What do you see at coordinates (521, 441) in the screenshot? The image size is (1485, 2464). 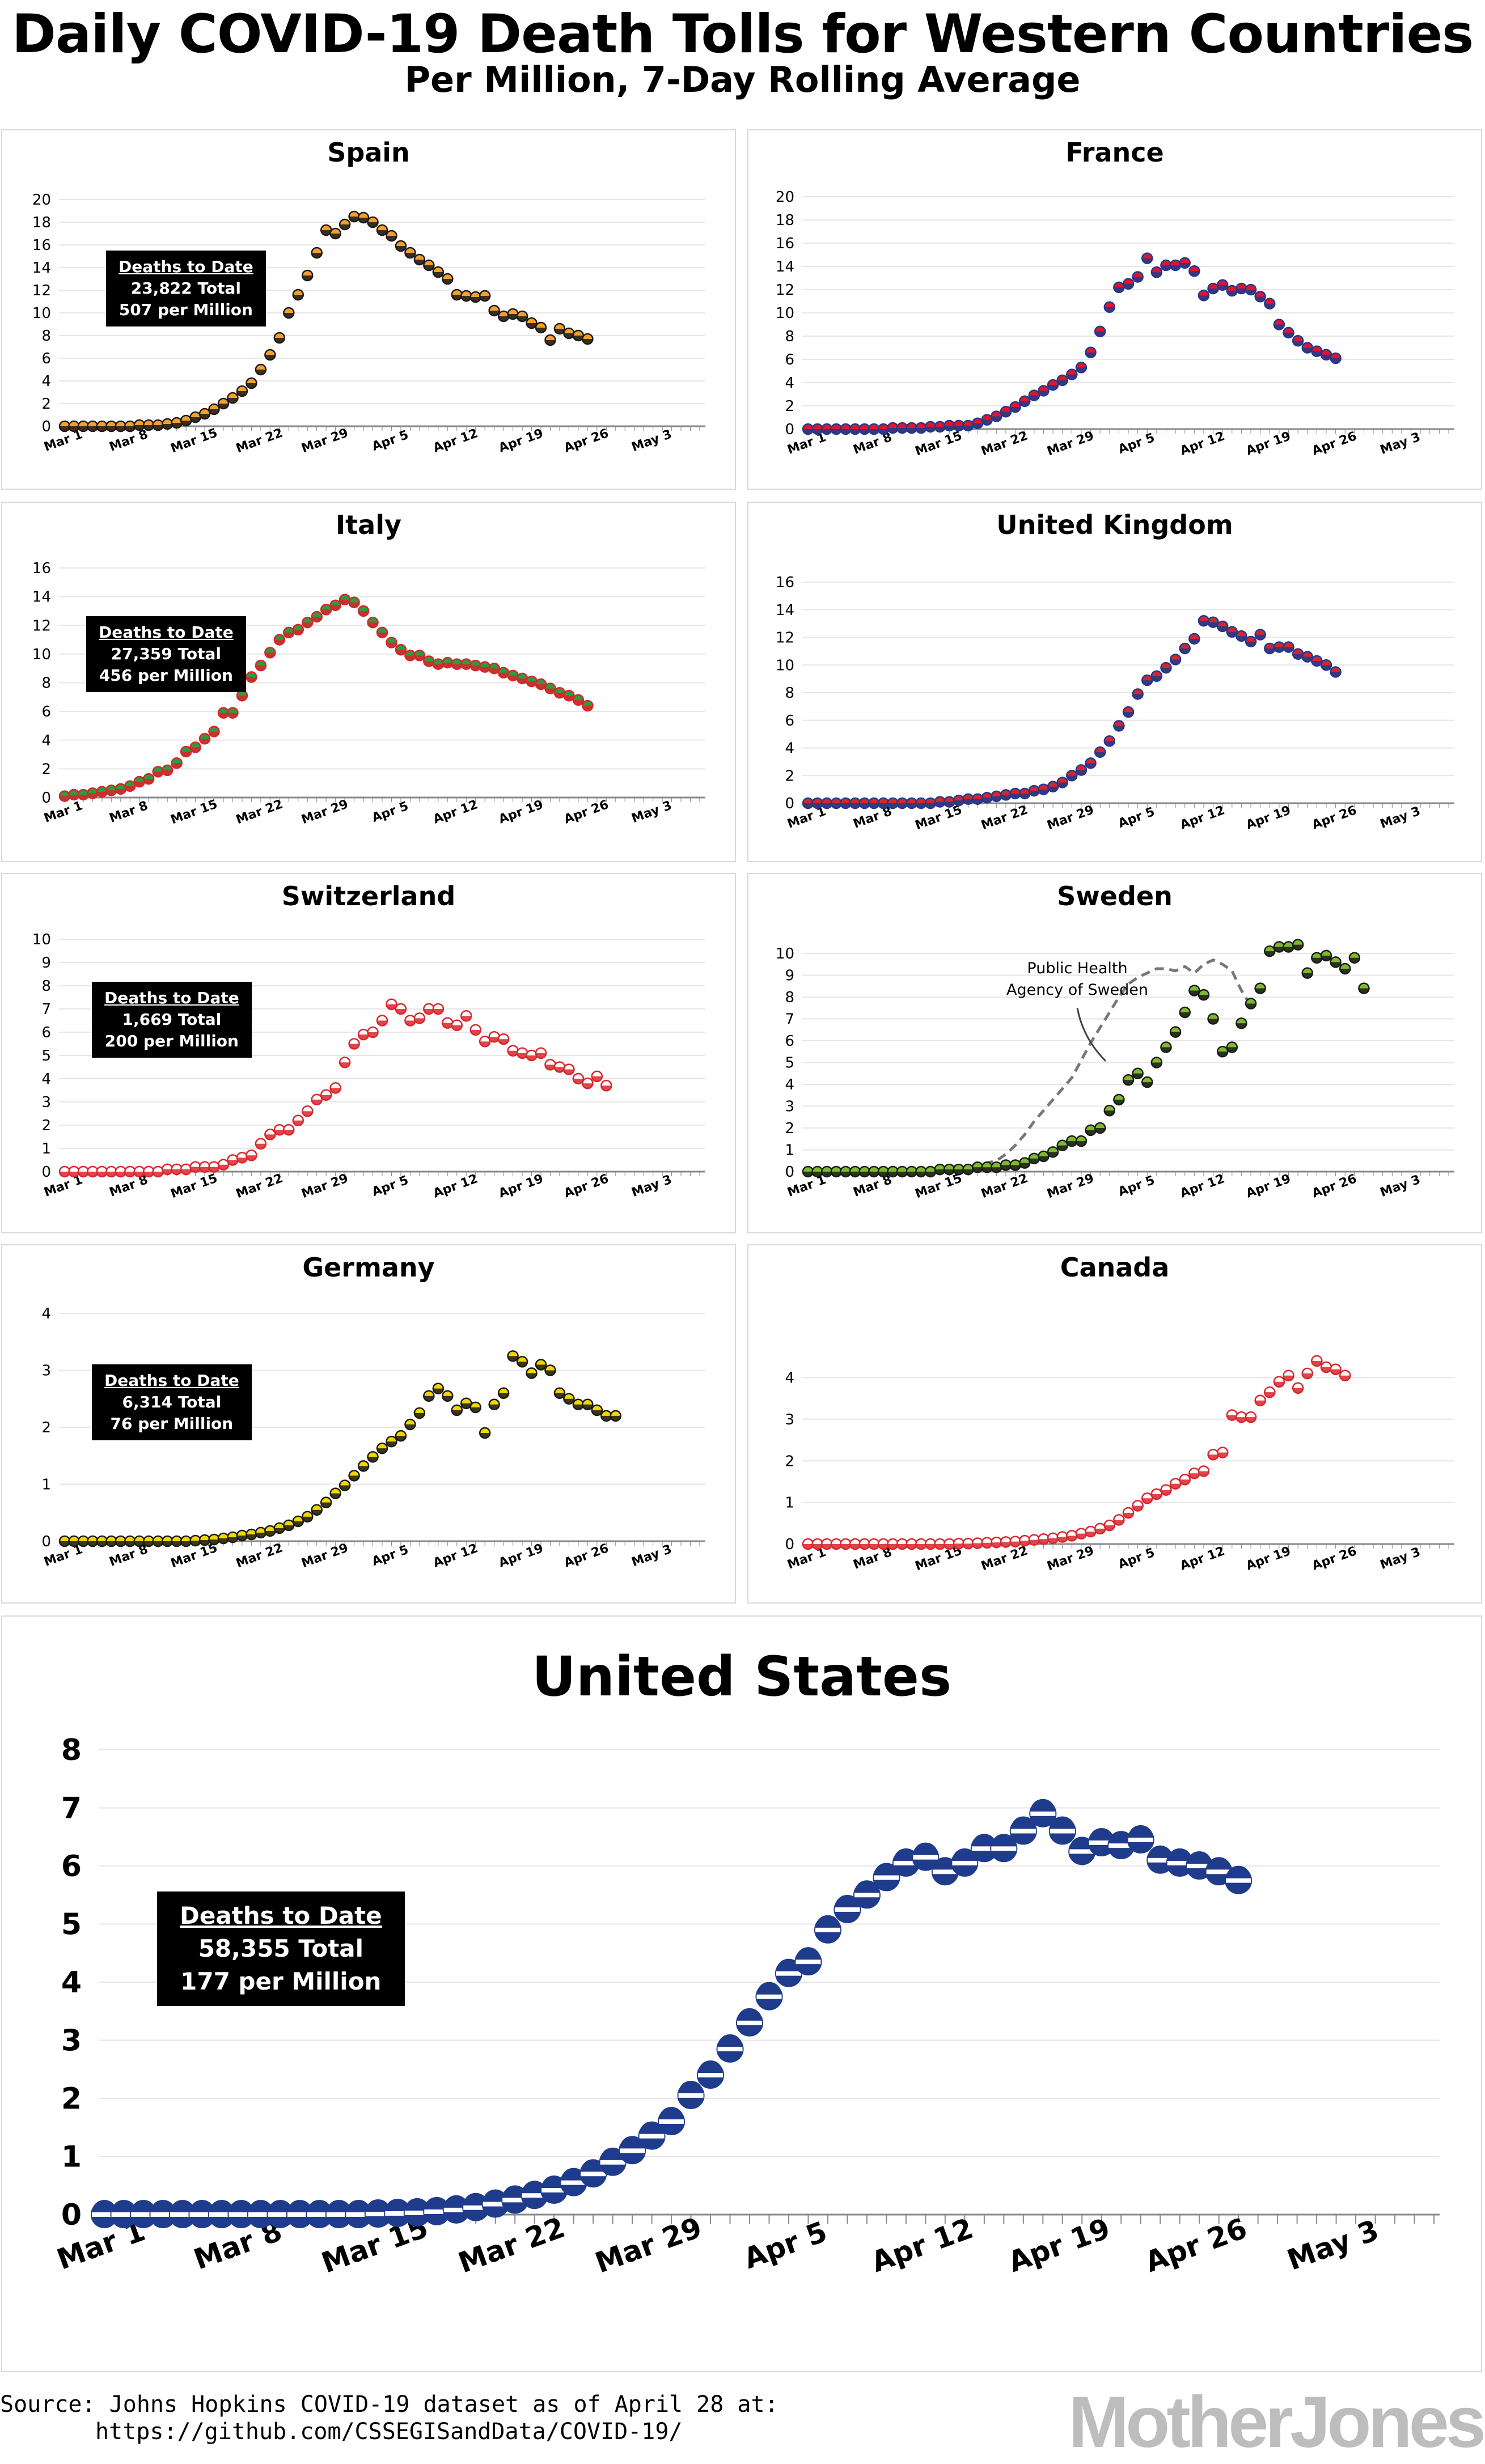 I see `x-tick-label: Apr 19` at bounding box center [521, 441].